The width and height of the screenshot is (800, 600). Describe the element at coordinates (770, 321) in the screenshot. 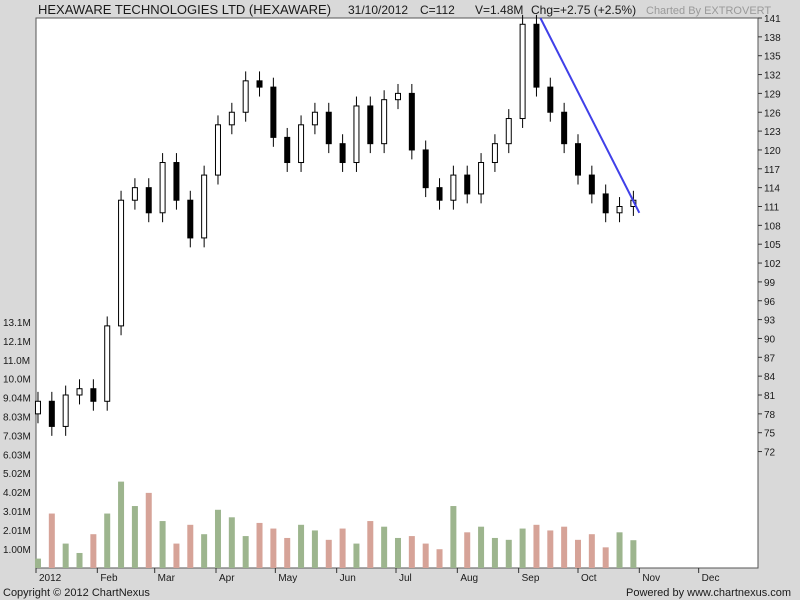

I see `price-tick-label: 93` at that location.